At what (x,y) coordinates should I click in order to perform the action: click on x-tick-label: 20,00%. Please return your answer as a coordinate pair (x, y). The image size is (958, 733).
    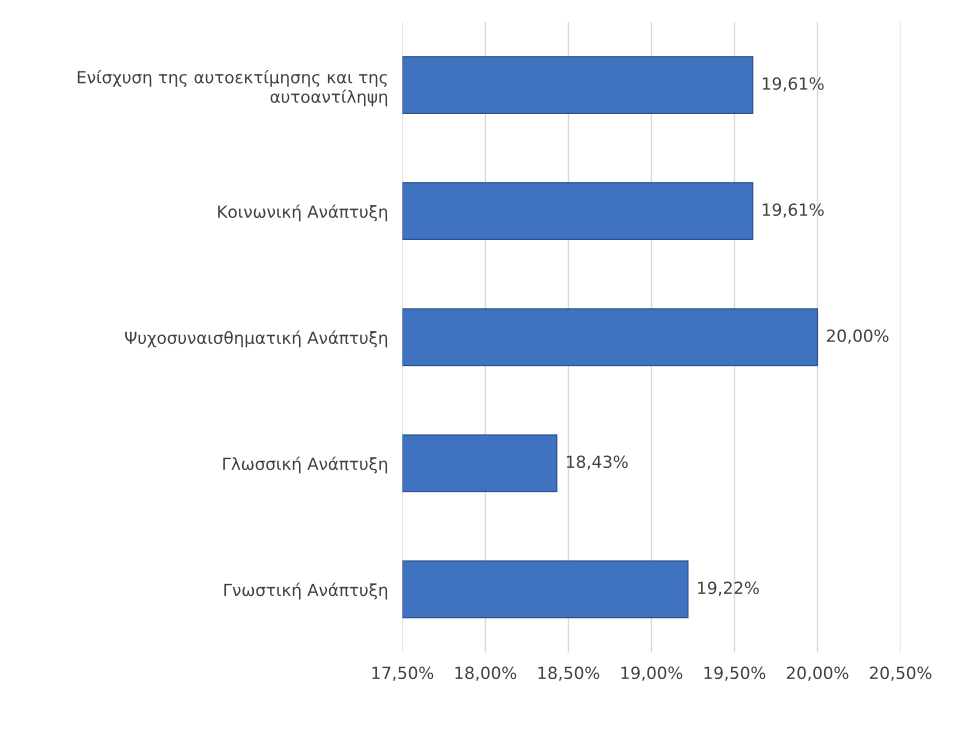
    Looking at the image, I should click on (817, 673).